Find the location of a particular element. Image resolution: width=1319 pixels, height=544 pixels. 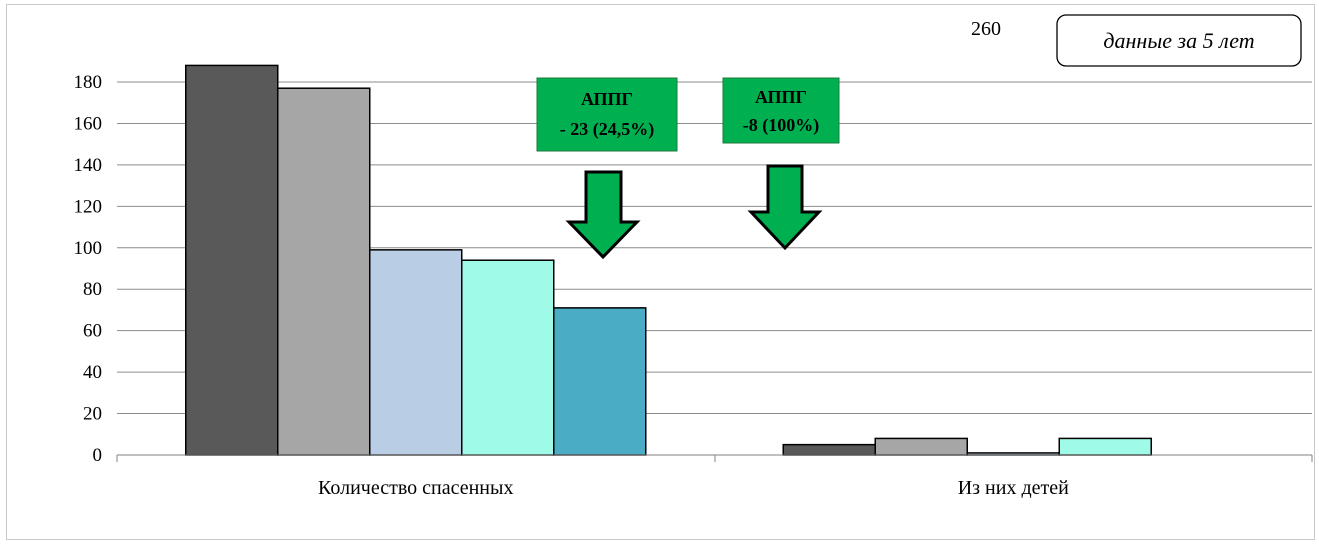

y-tick-label: 120 is located at coordinates (88, 206).